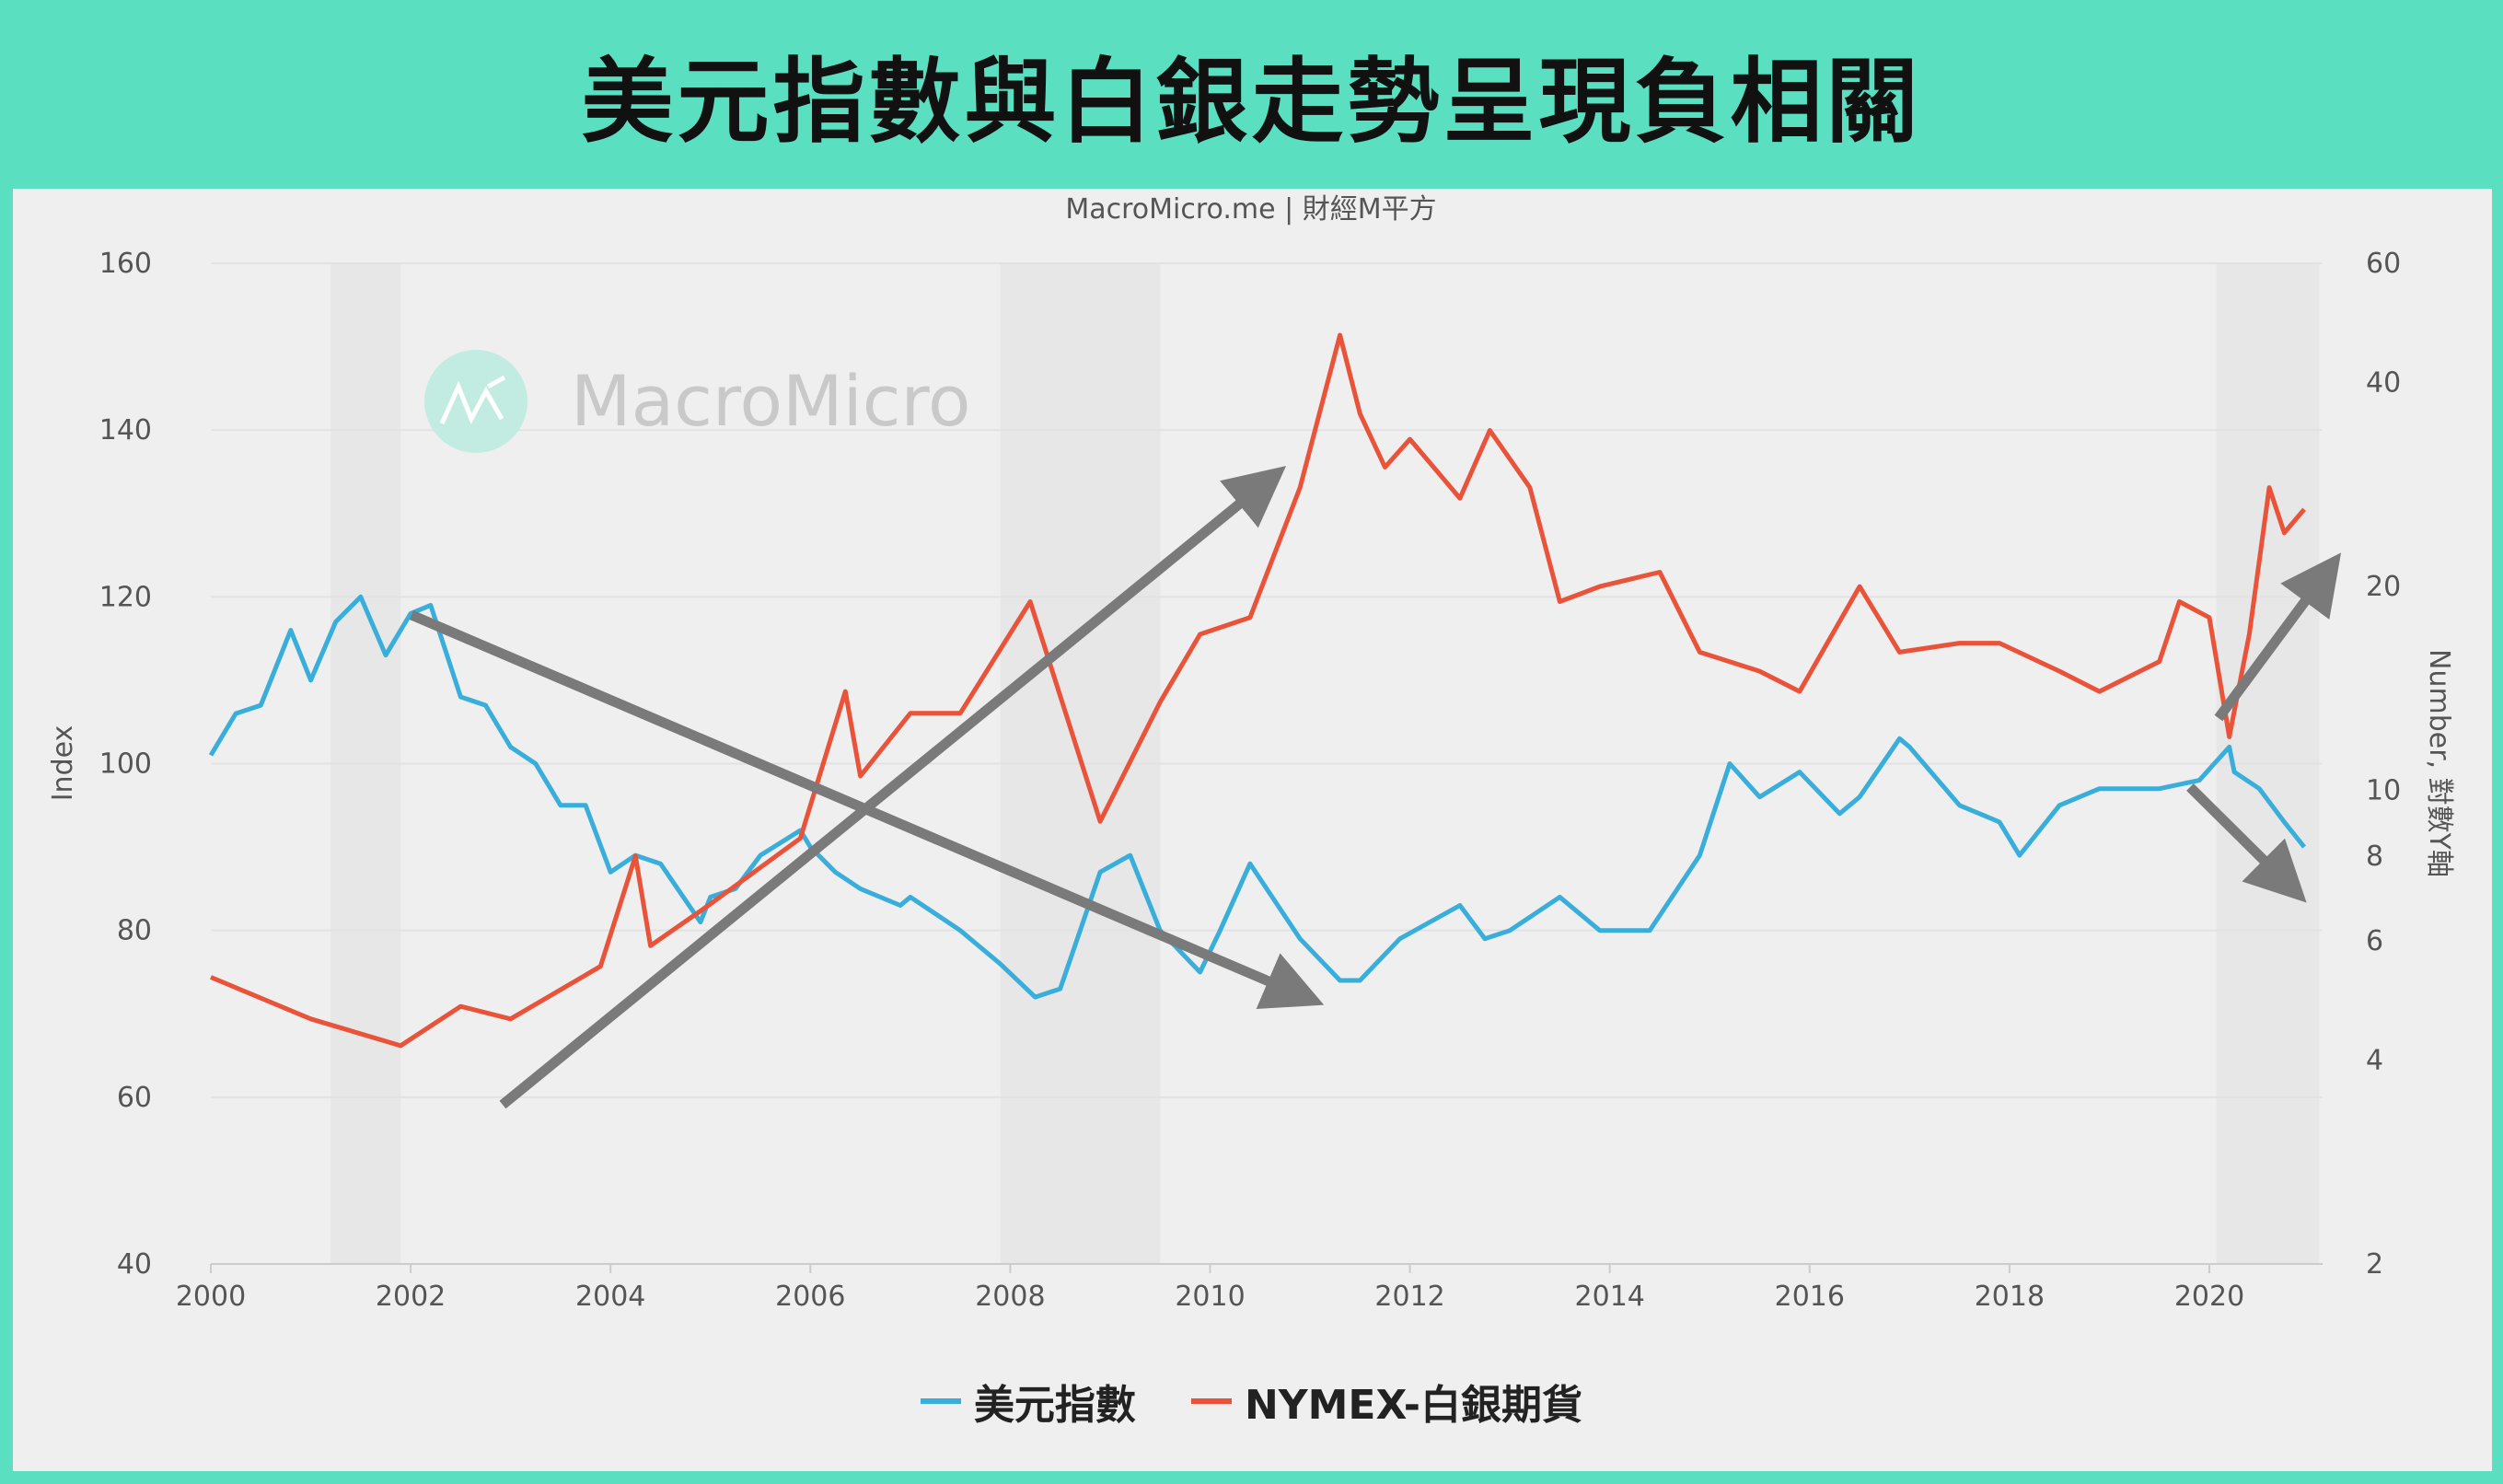 Image resolution: width=2503 pixels, height=1484 pixels. I want to click on x-tick: 2010, so click(1210, 1297).